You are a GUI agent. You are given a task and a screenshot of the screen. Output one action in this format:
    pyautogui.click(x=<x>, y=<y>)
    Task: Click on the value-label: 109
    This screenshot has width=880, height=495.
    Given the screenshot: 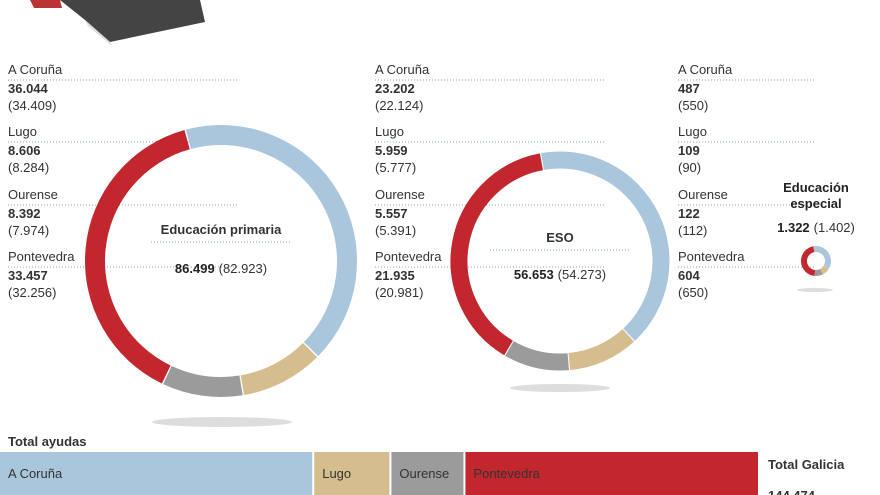 What is the action you would take?
    pyautogui.click(x=689, y=150)
    